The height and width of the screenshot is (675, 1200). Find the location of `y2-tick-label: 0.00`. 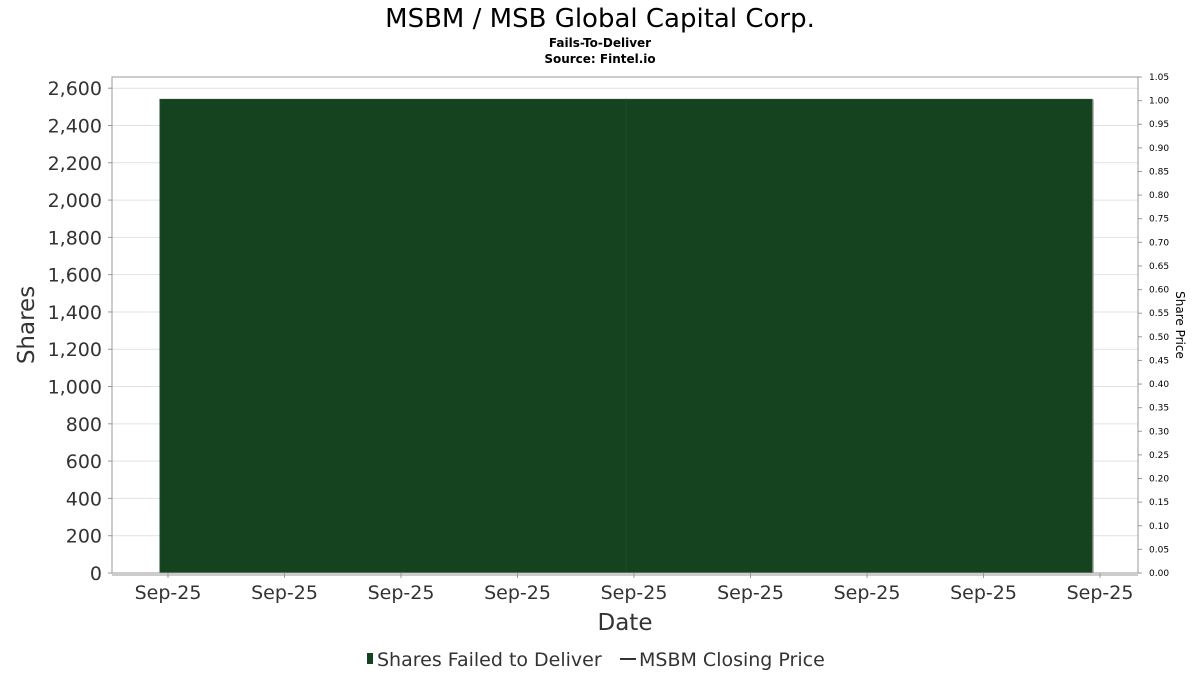

y2-tick-label: 0.00 is located at coordinates (1159, 574).